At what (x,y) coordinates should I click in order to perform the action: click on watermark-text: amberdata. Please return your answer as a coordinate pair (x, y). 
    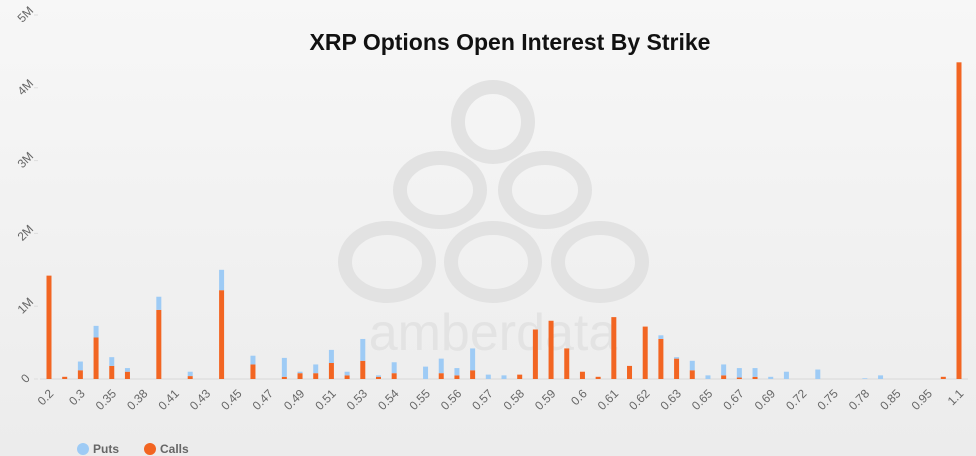
    Looking at the image, I should click on (493, 333).